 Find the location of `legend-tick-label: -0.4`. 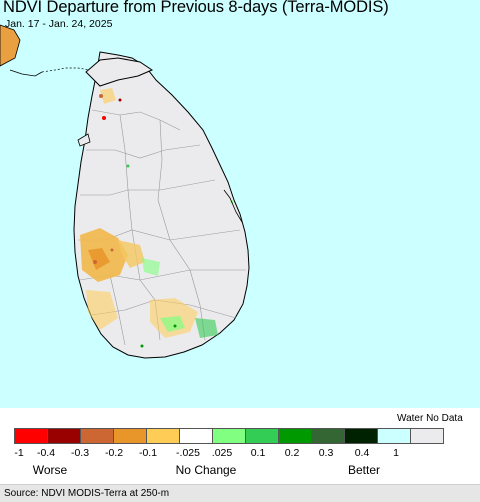

legend-tick-label: -0.4 is located at coordinates (46, 453).